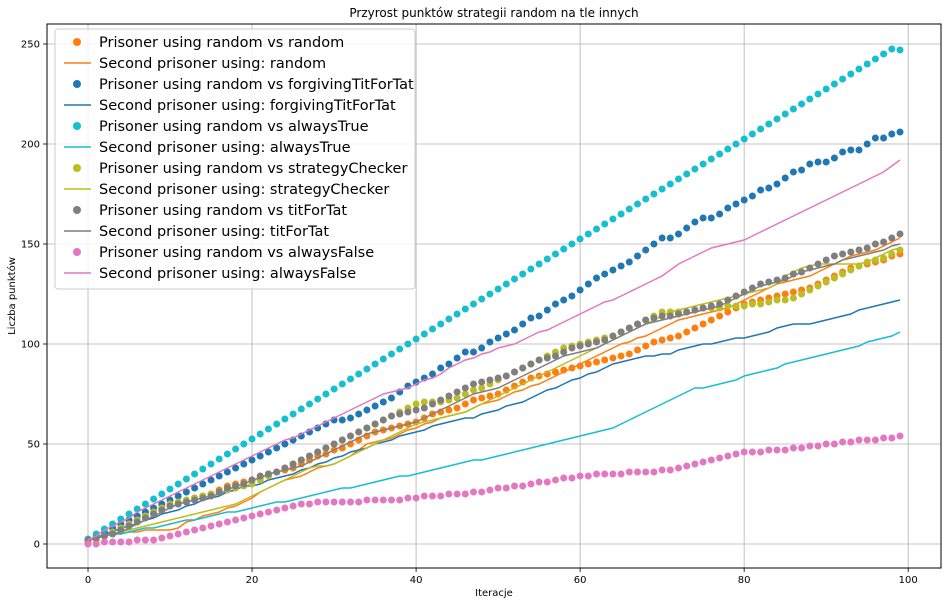 This screenshot has width=947, height=604. Describe the element at coordinates (252, 580) in the screenshot. I see `x-tick-label: 20` at that location.